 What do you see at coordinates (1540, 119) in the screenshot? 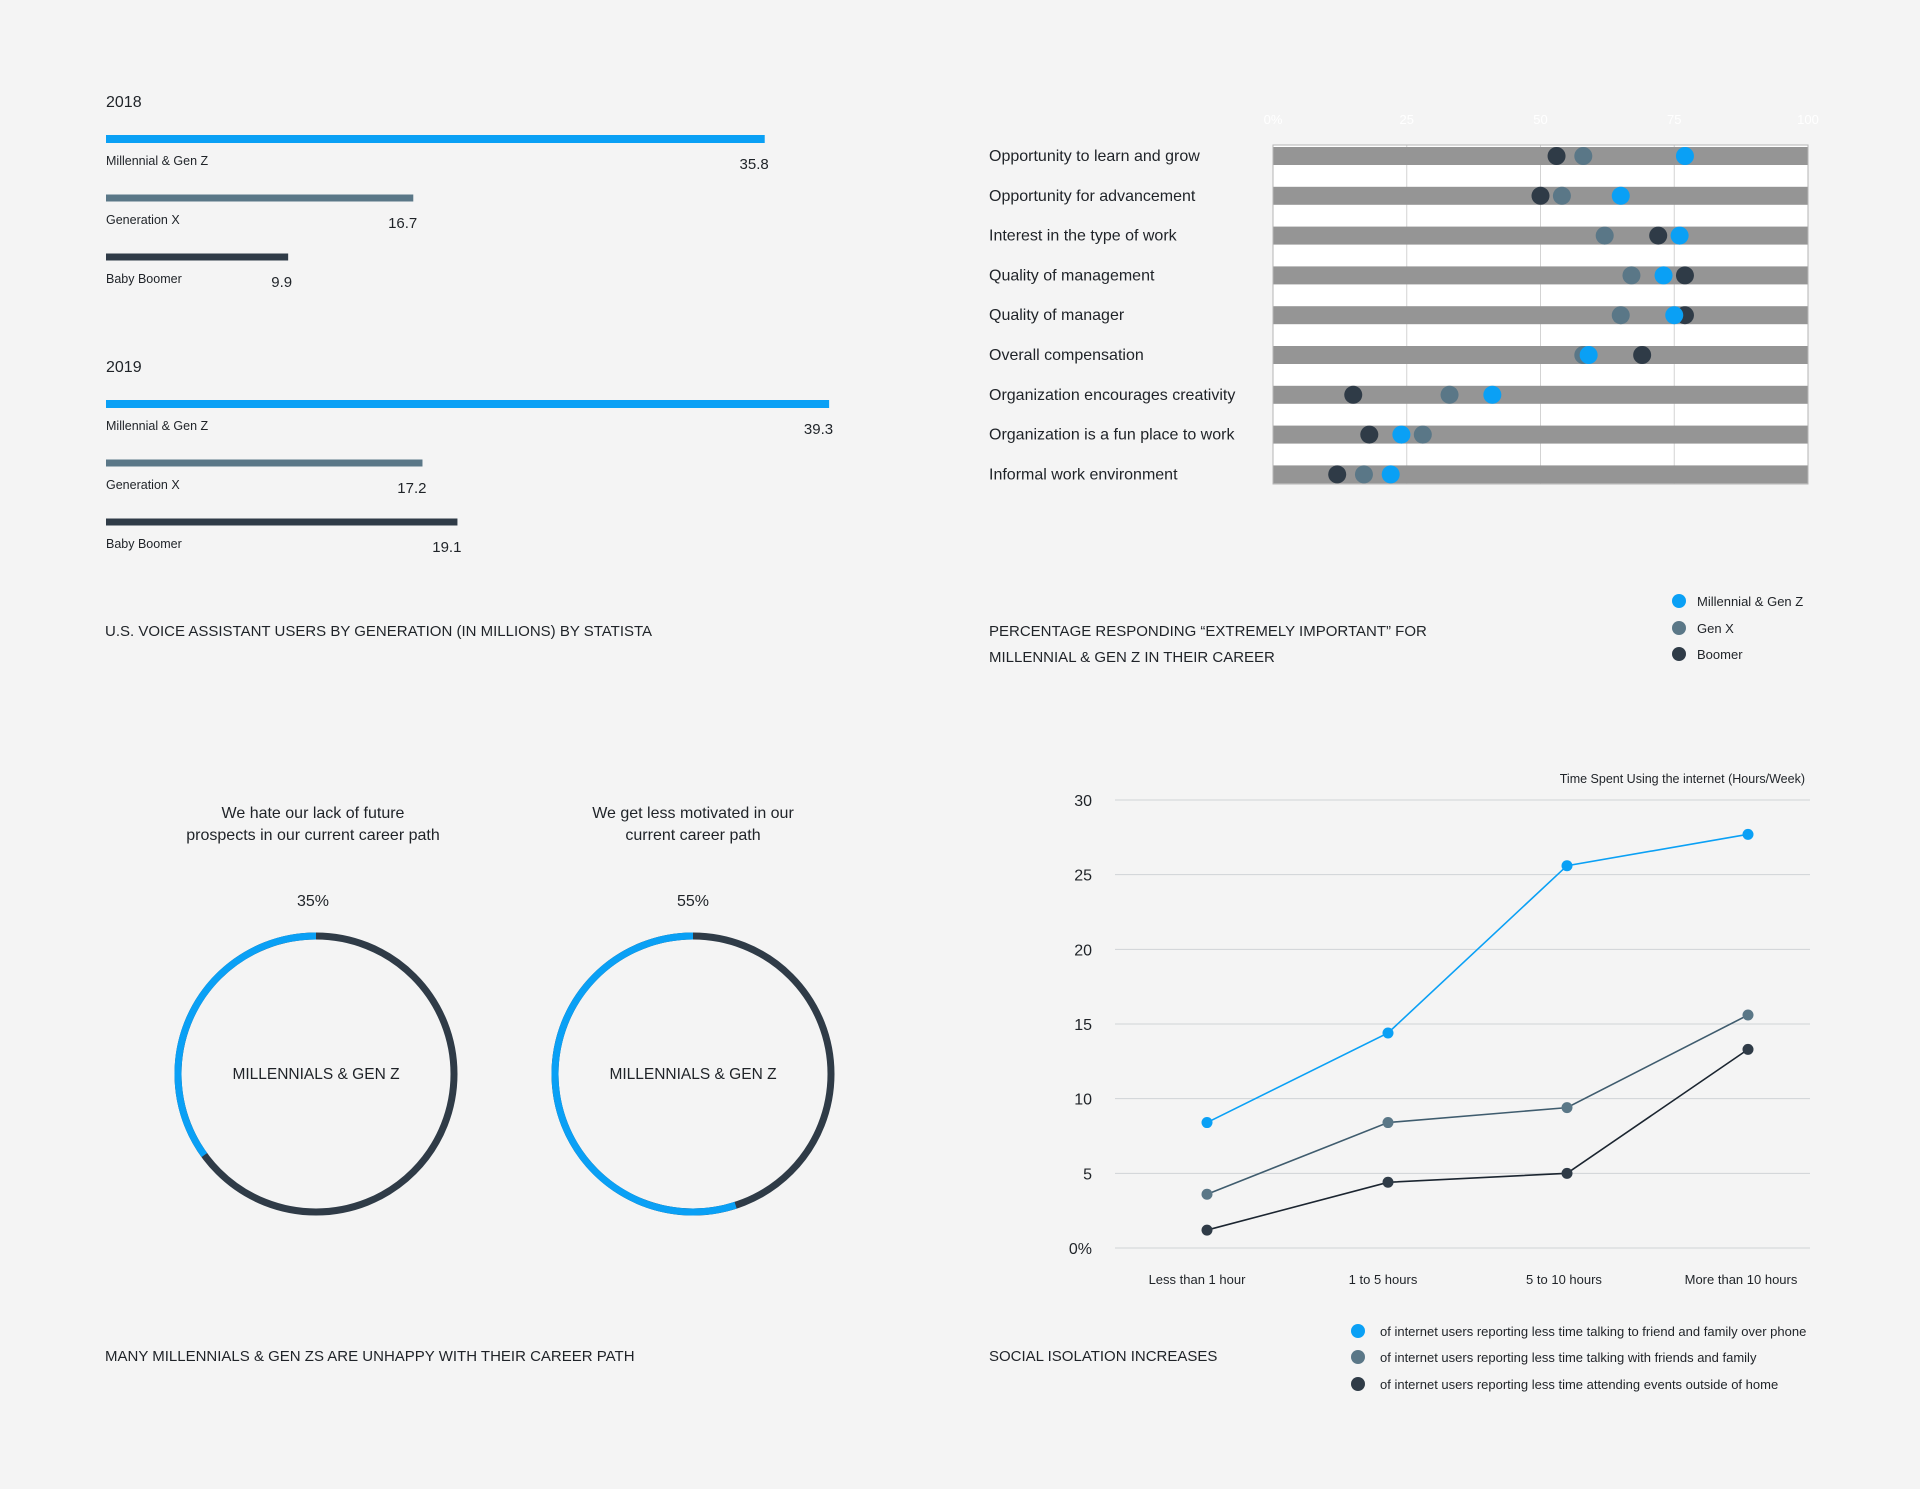
I see `x-tick-label: 50` at bounding box center [1540, 119].